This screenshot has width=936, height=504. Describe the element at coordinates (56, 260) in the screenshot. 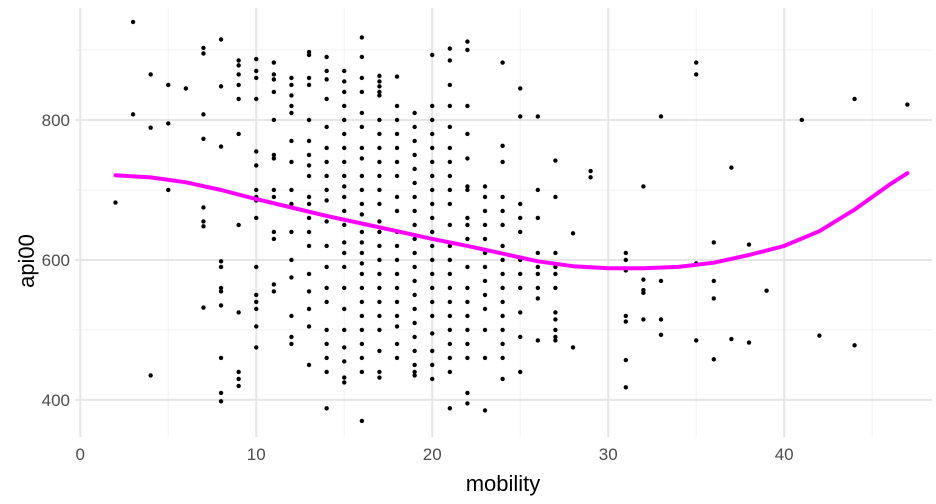

I see `y-tick-label: 600` at that location.